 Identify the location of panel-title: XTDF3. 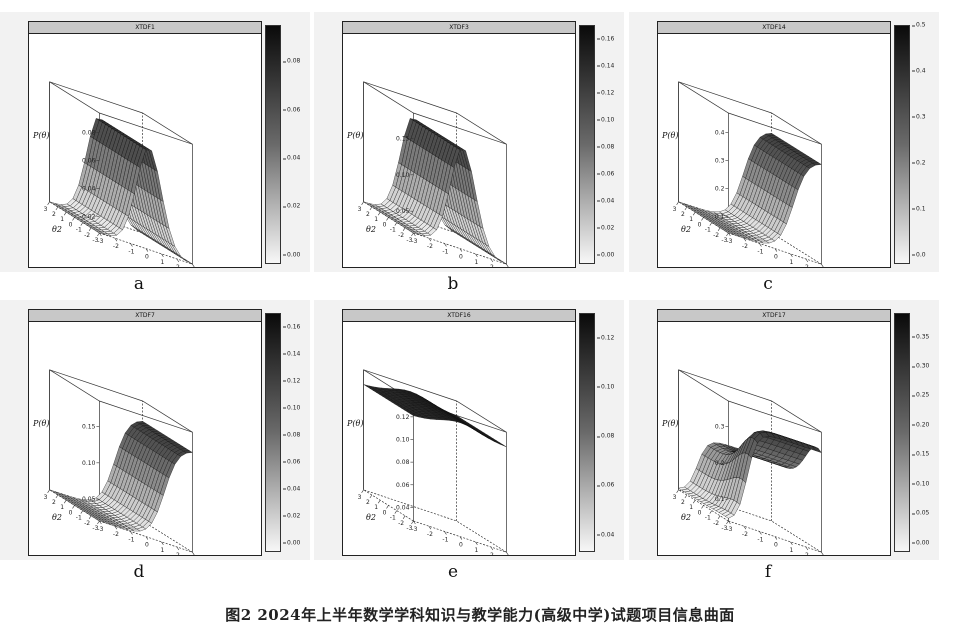
(459, 28).